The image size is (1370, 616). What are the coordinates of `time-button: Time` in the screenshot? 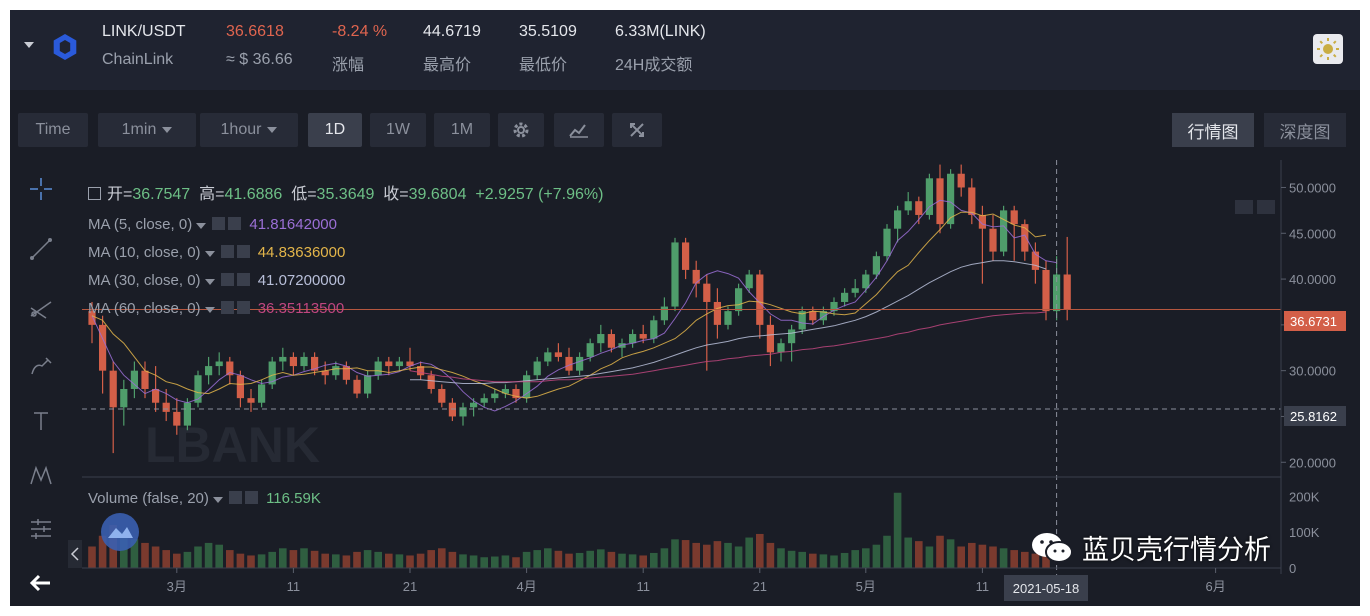 It's located at (53, 130).